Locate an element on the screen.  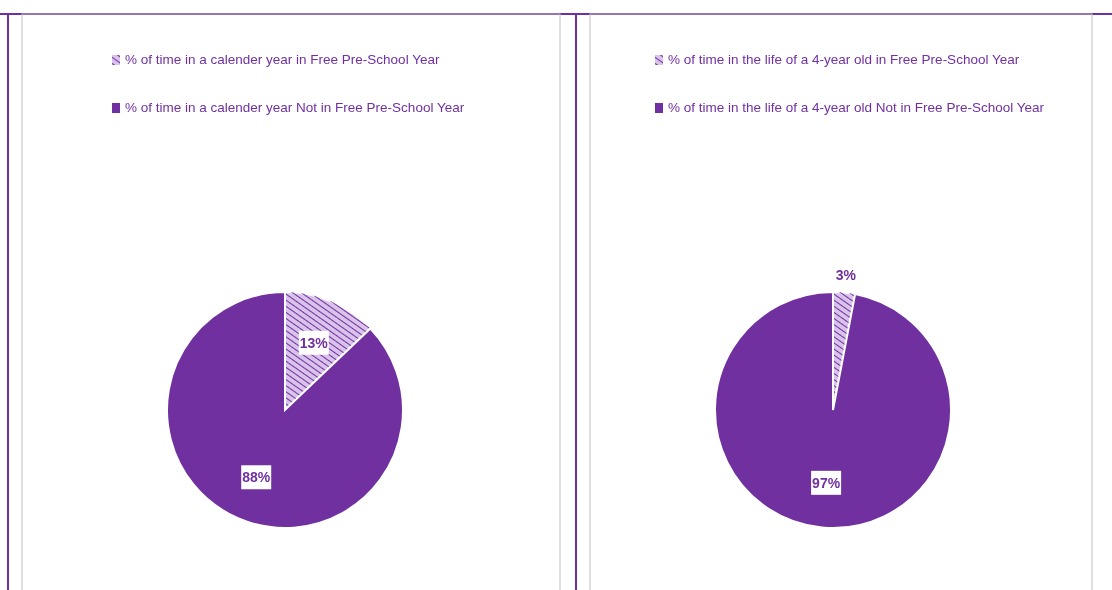
data-label: 88% is located at coordinates (256, 477).